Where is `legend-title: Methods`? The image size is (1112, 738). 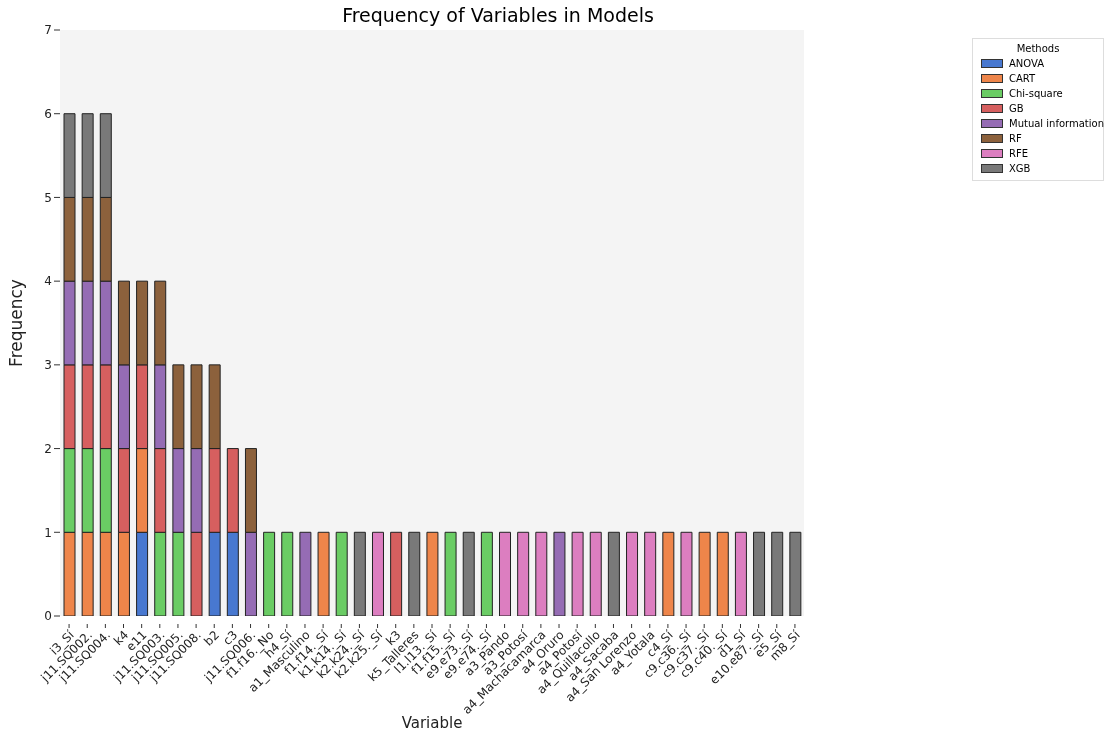 legend-title: Methods is located at coordinates (1038, 48).